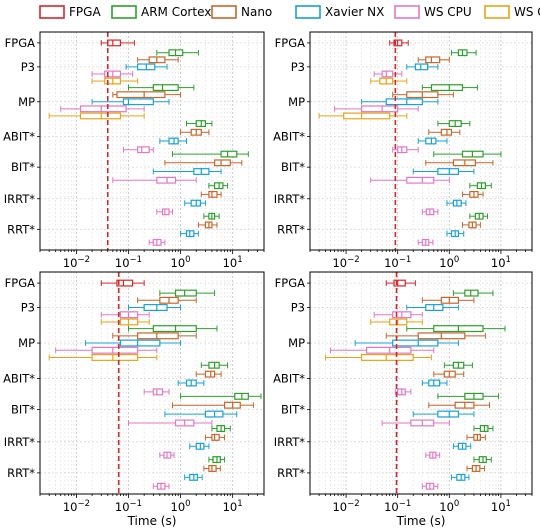 The height and width of the screenshot is (532, 540). I want to click on legend-label-2: Nano, so click(256, 12).